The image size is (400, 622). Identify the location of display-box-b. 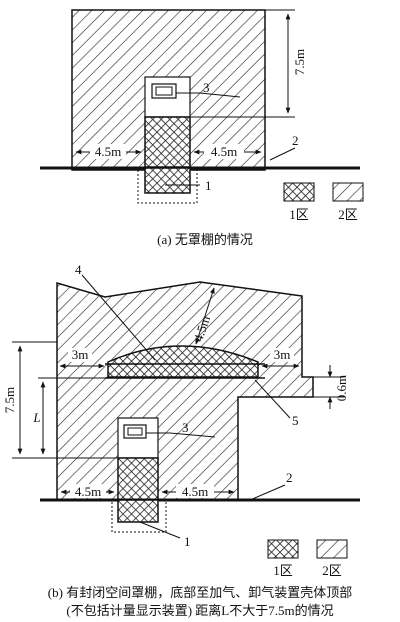
(135, 431).